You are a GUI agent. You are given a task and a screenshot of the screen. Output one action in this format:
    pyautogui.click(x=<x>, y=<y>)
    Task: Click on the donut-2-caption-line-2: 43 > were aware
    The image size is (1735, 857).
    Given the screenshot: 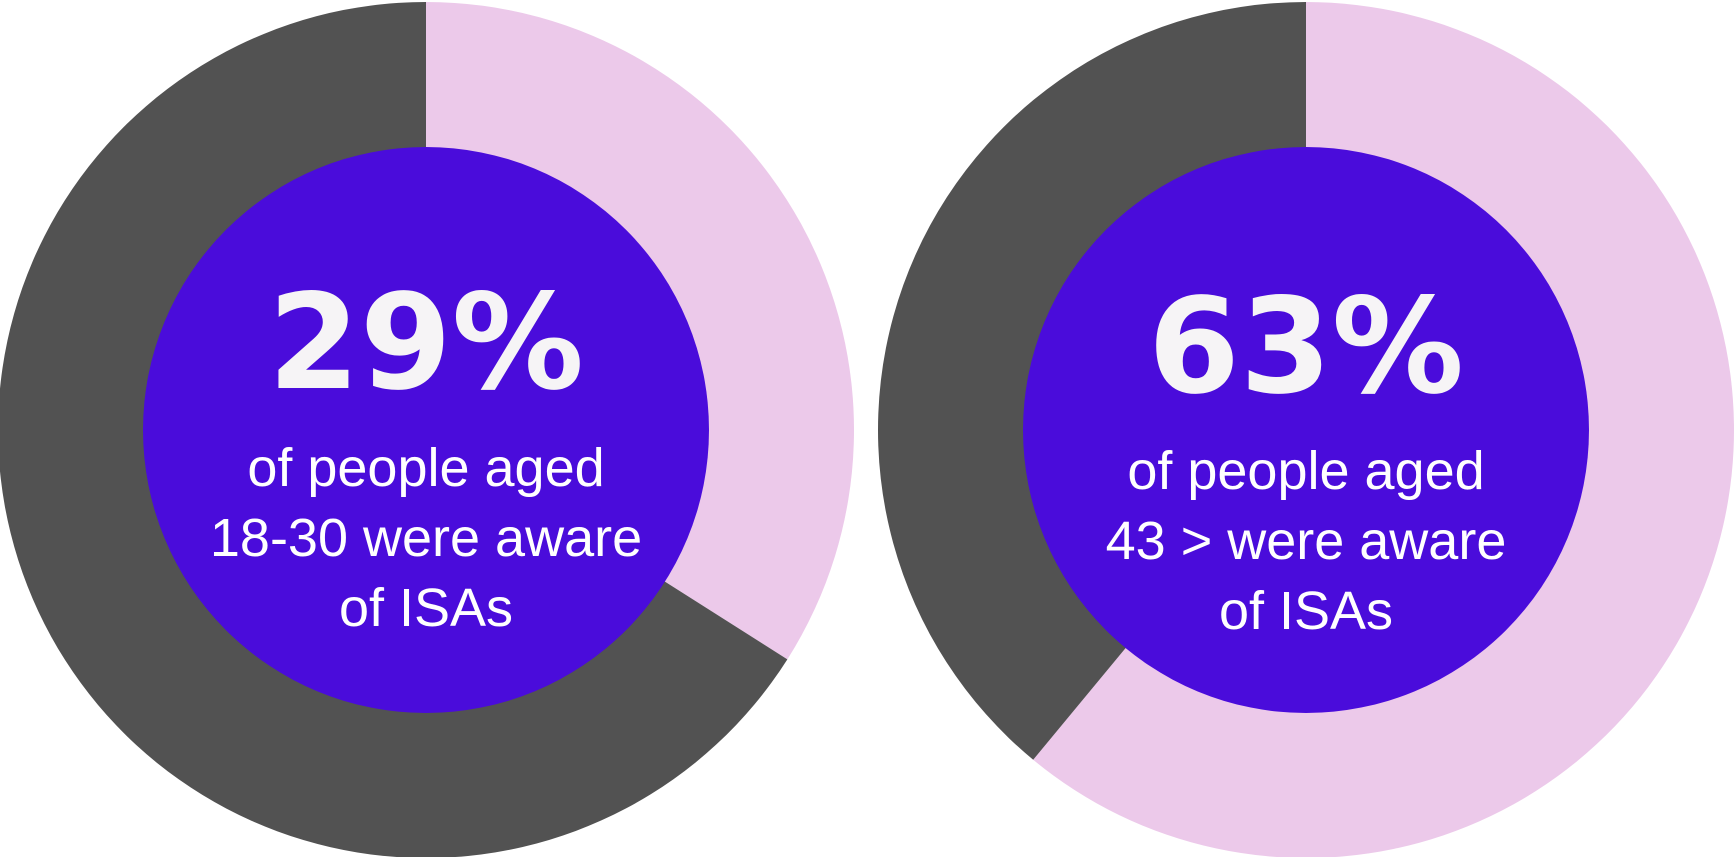 What is the action you would take?
    pyautogui.click(x=1306, y=541)
    